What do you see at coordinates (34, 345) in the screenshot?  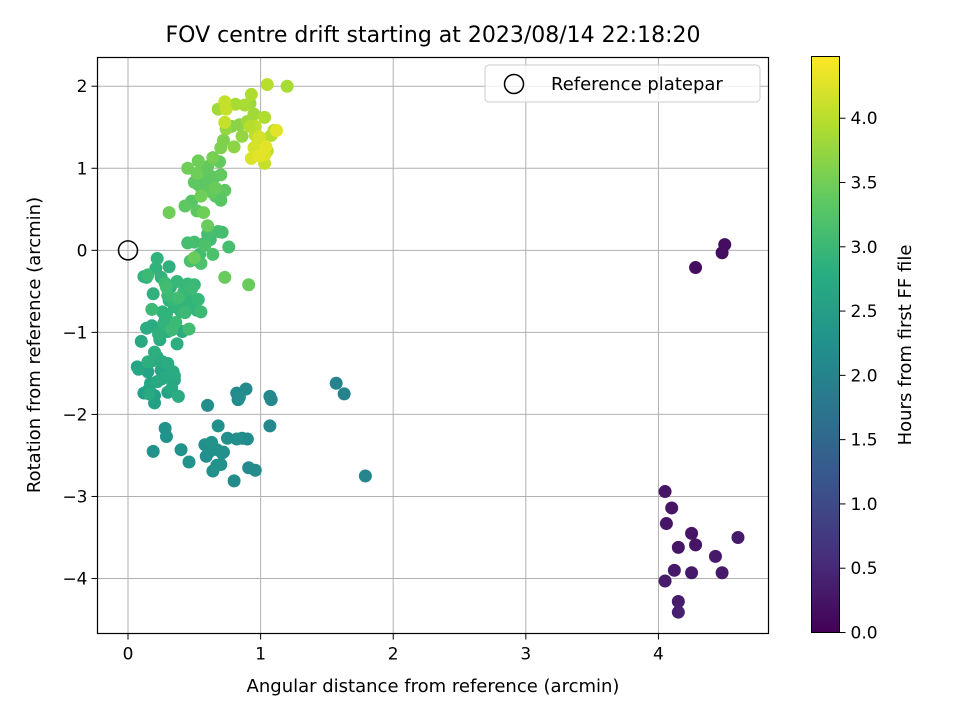 I see `y-axis-label: Rotation from reference (arcmin)` at bounding box center [34, 345].